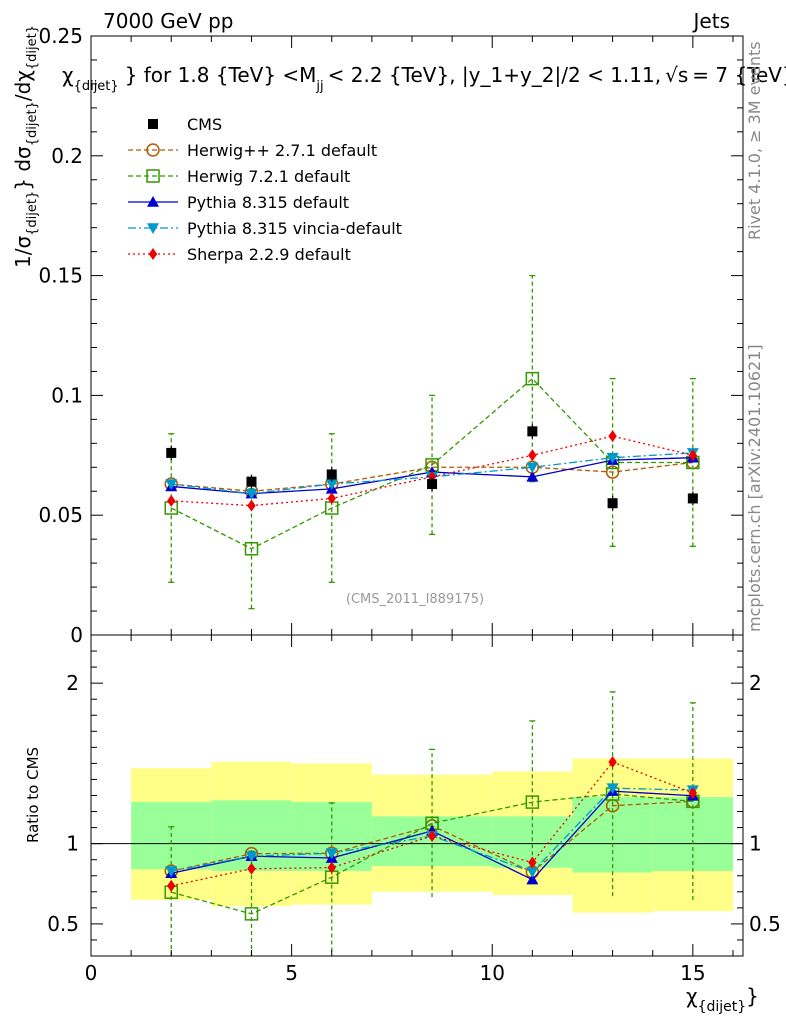  I want to click on x-tick-label: 10, so click(492, 973).